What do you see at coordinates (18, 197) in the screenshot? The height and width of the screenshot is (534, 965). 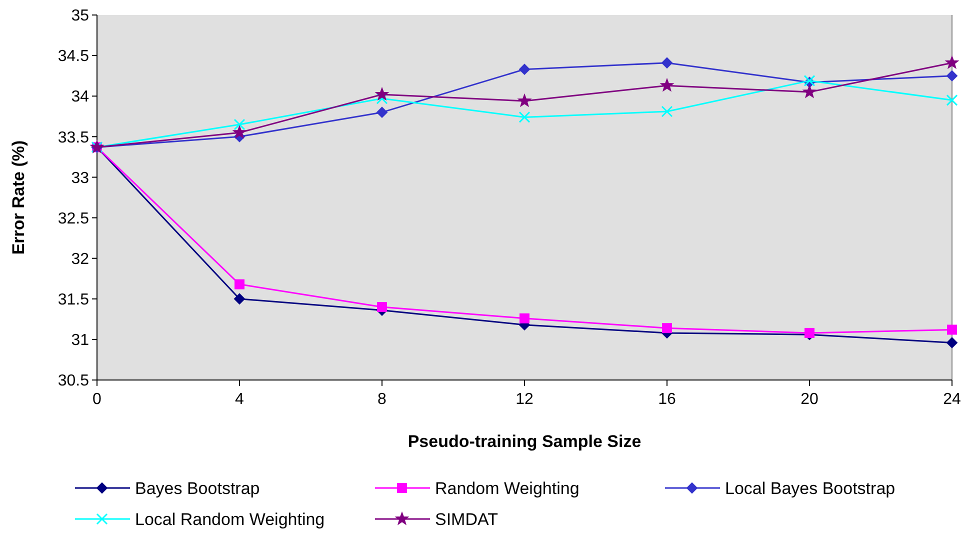 I see `y-axis-title: Error Rate (%)` at bounding box center [18, 197].